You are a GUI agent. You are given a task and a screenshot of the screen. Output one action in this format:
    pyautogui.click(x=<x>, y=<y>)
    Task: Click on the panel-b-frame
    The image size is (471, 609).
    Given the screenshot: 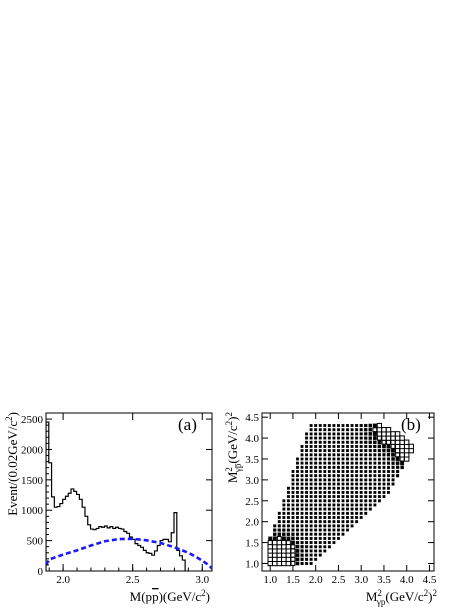 What is the action you would take?
    pyautogui.click(x=348, y=492)
    